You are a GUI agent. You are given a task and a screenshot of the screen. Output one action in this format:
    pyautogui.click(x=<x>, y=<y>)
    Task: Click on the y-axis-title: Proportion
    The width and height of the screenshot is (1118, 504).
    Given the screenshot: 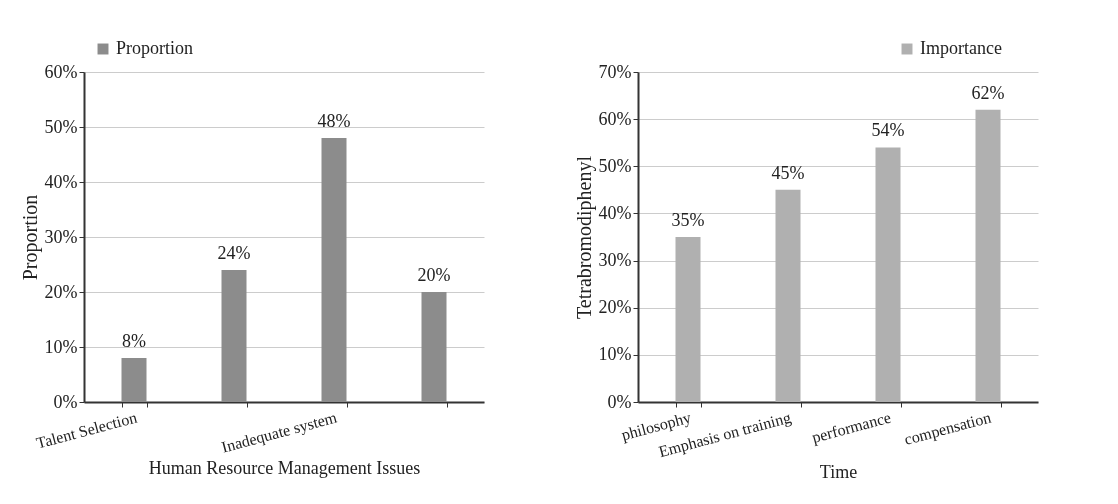 What is the action you would take?
    pyautogui.click(x=30, y=237)
    